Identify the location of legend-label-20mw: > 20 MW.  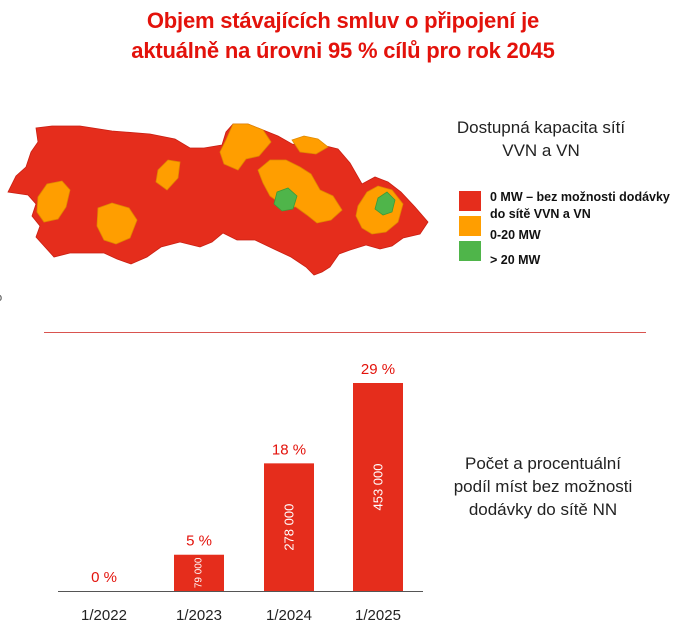
(515, 260).